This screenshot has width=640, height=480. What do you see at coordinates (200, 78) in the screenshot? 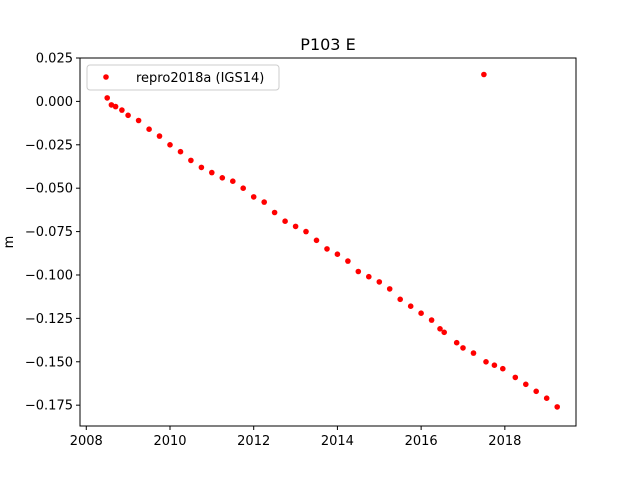
I see `legend-label: repro2018a (IGS14)` at bounding box center [200, 78].